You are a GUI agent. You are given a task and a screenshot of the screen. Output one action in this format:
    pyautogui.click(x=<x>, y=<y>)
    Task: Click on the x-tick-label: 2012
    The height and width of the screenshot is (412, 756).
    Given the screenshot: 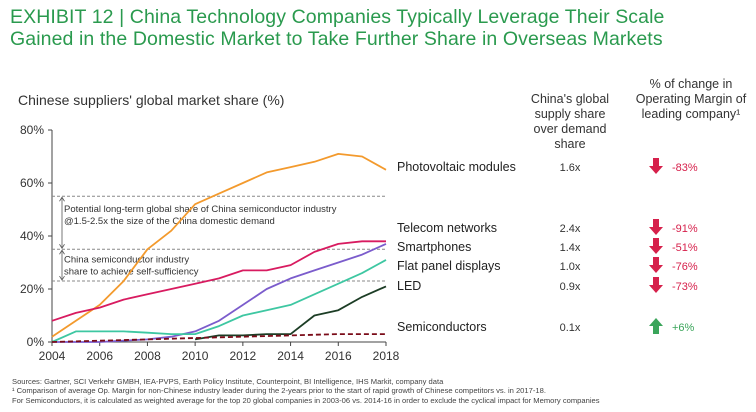 What is the action you would take?
    pyautogui.click(x=243, y=356)
    